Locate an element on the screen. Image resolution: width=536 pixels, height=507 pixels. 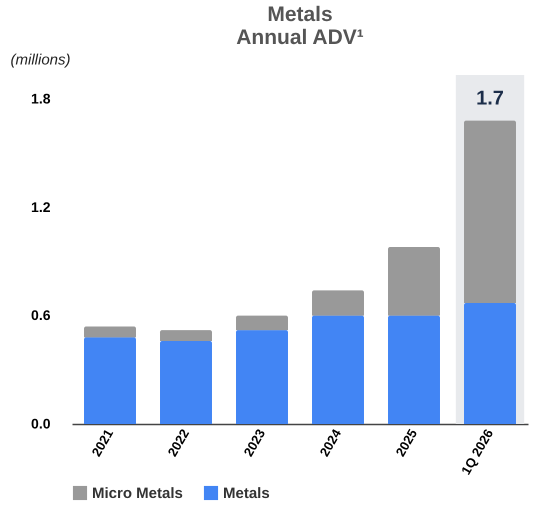
total-label: 1.7 is located at coordinates (490, 99).